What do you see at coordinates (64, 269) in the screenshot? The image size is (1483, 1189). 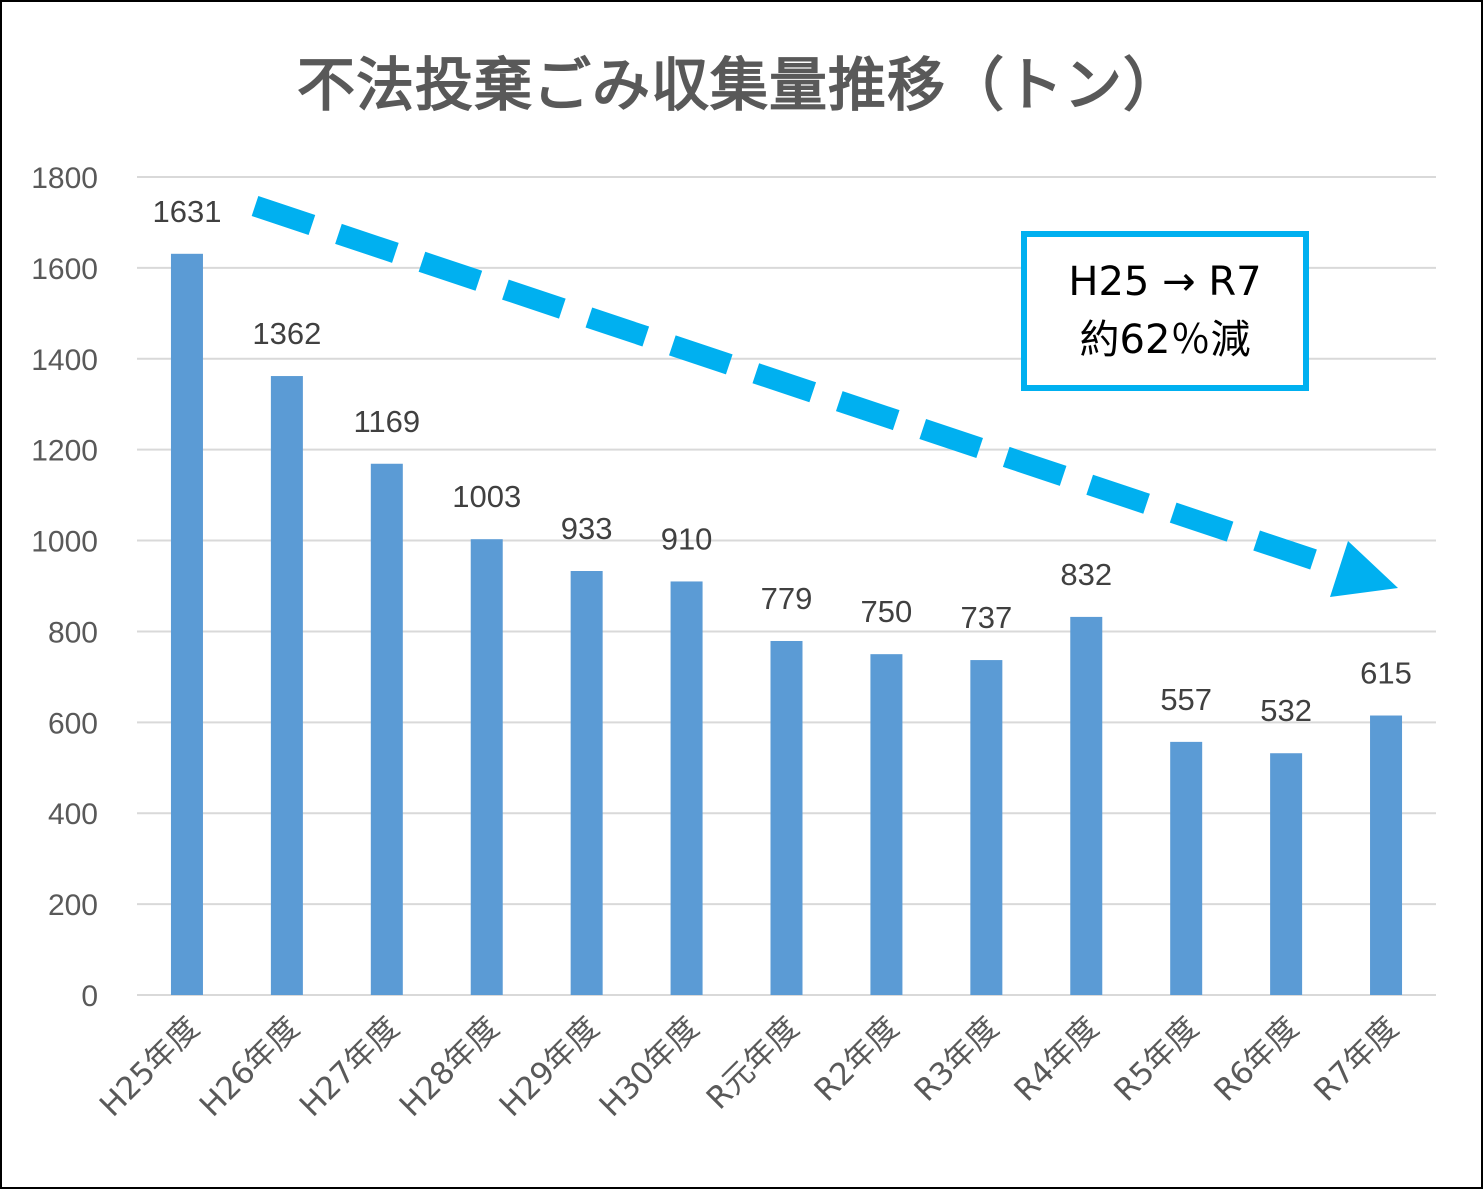 I see `y-tick-label: 1600` at bounding box center [64, 269].